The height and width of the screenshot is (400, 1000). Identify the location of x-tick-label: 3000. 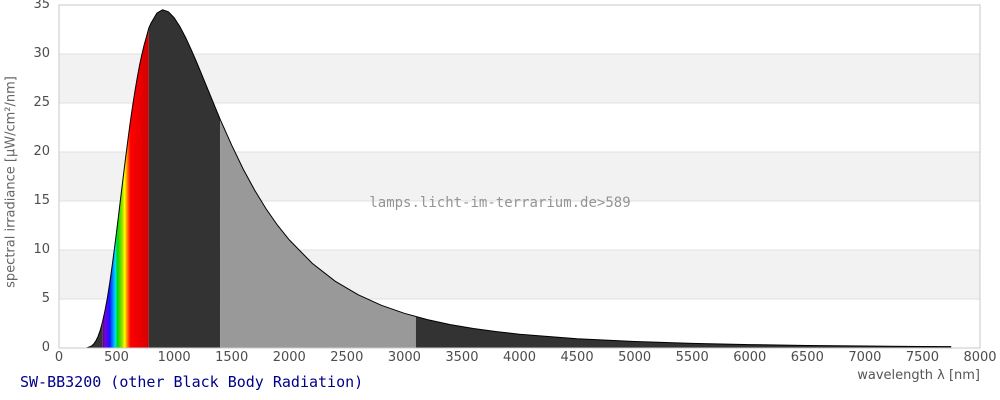
(404, 357).